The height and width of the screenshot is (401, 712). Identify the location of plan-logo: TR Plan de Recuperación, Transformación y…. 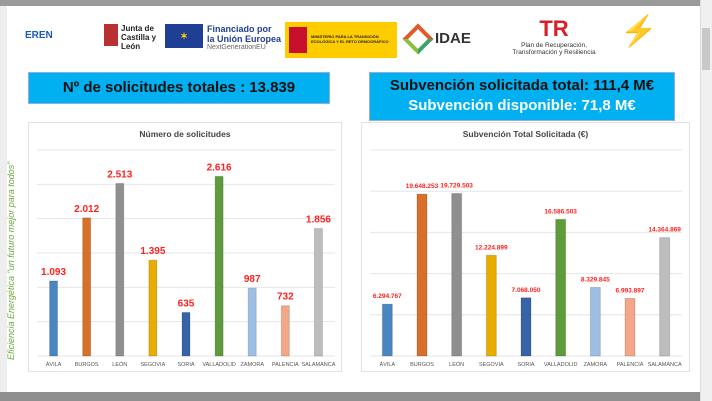
(554, 36).